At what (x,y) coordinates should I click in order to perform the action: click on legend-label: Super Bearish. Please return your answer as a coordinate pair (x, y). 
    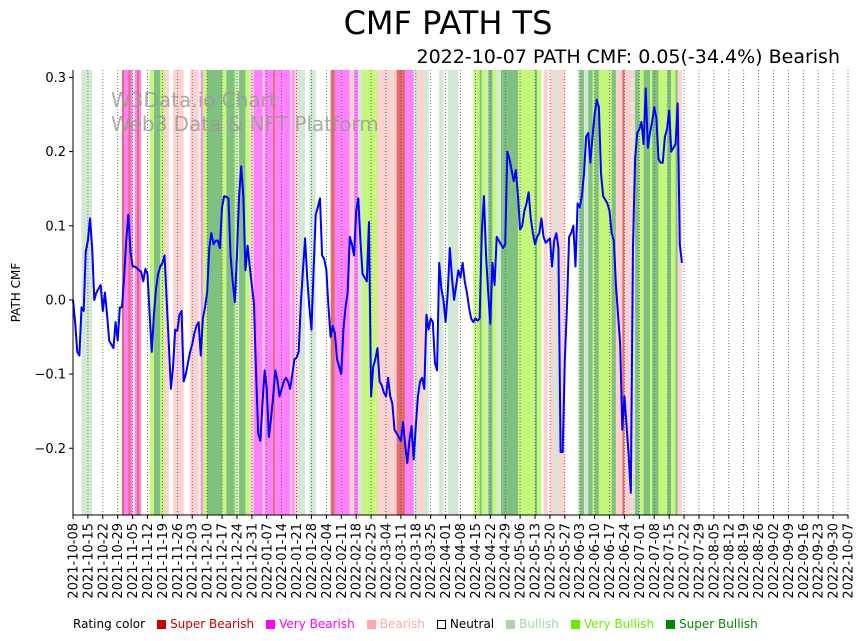
    Looking at the image, I should click on (212, 624).